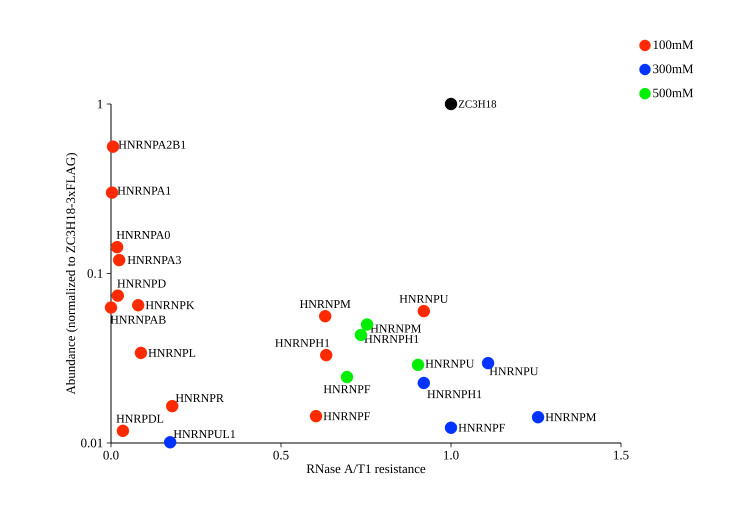 The image size is (740, 509). Describe the element at coordinates (451, 455) in the screenshot. I see `x-tick-label: 1.0` at that location.